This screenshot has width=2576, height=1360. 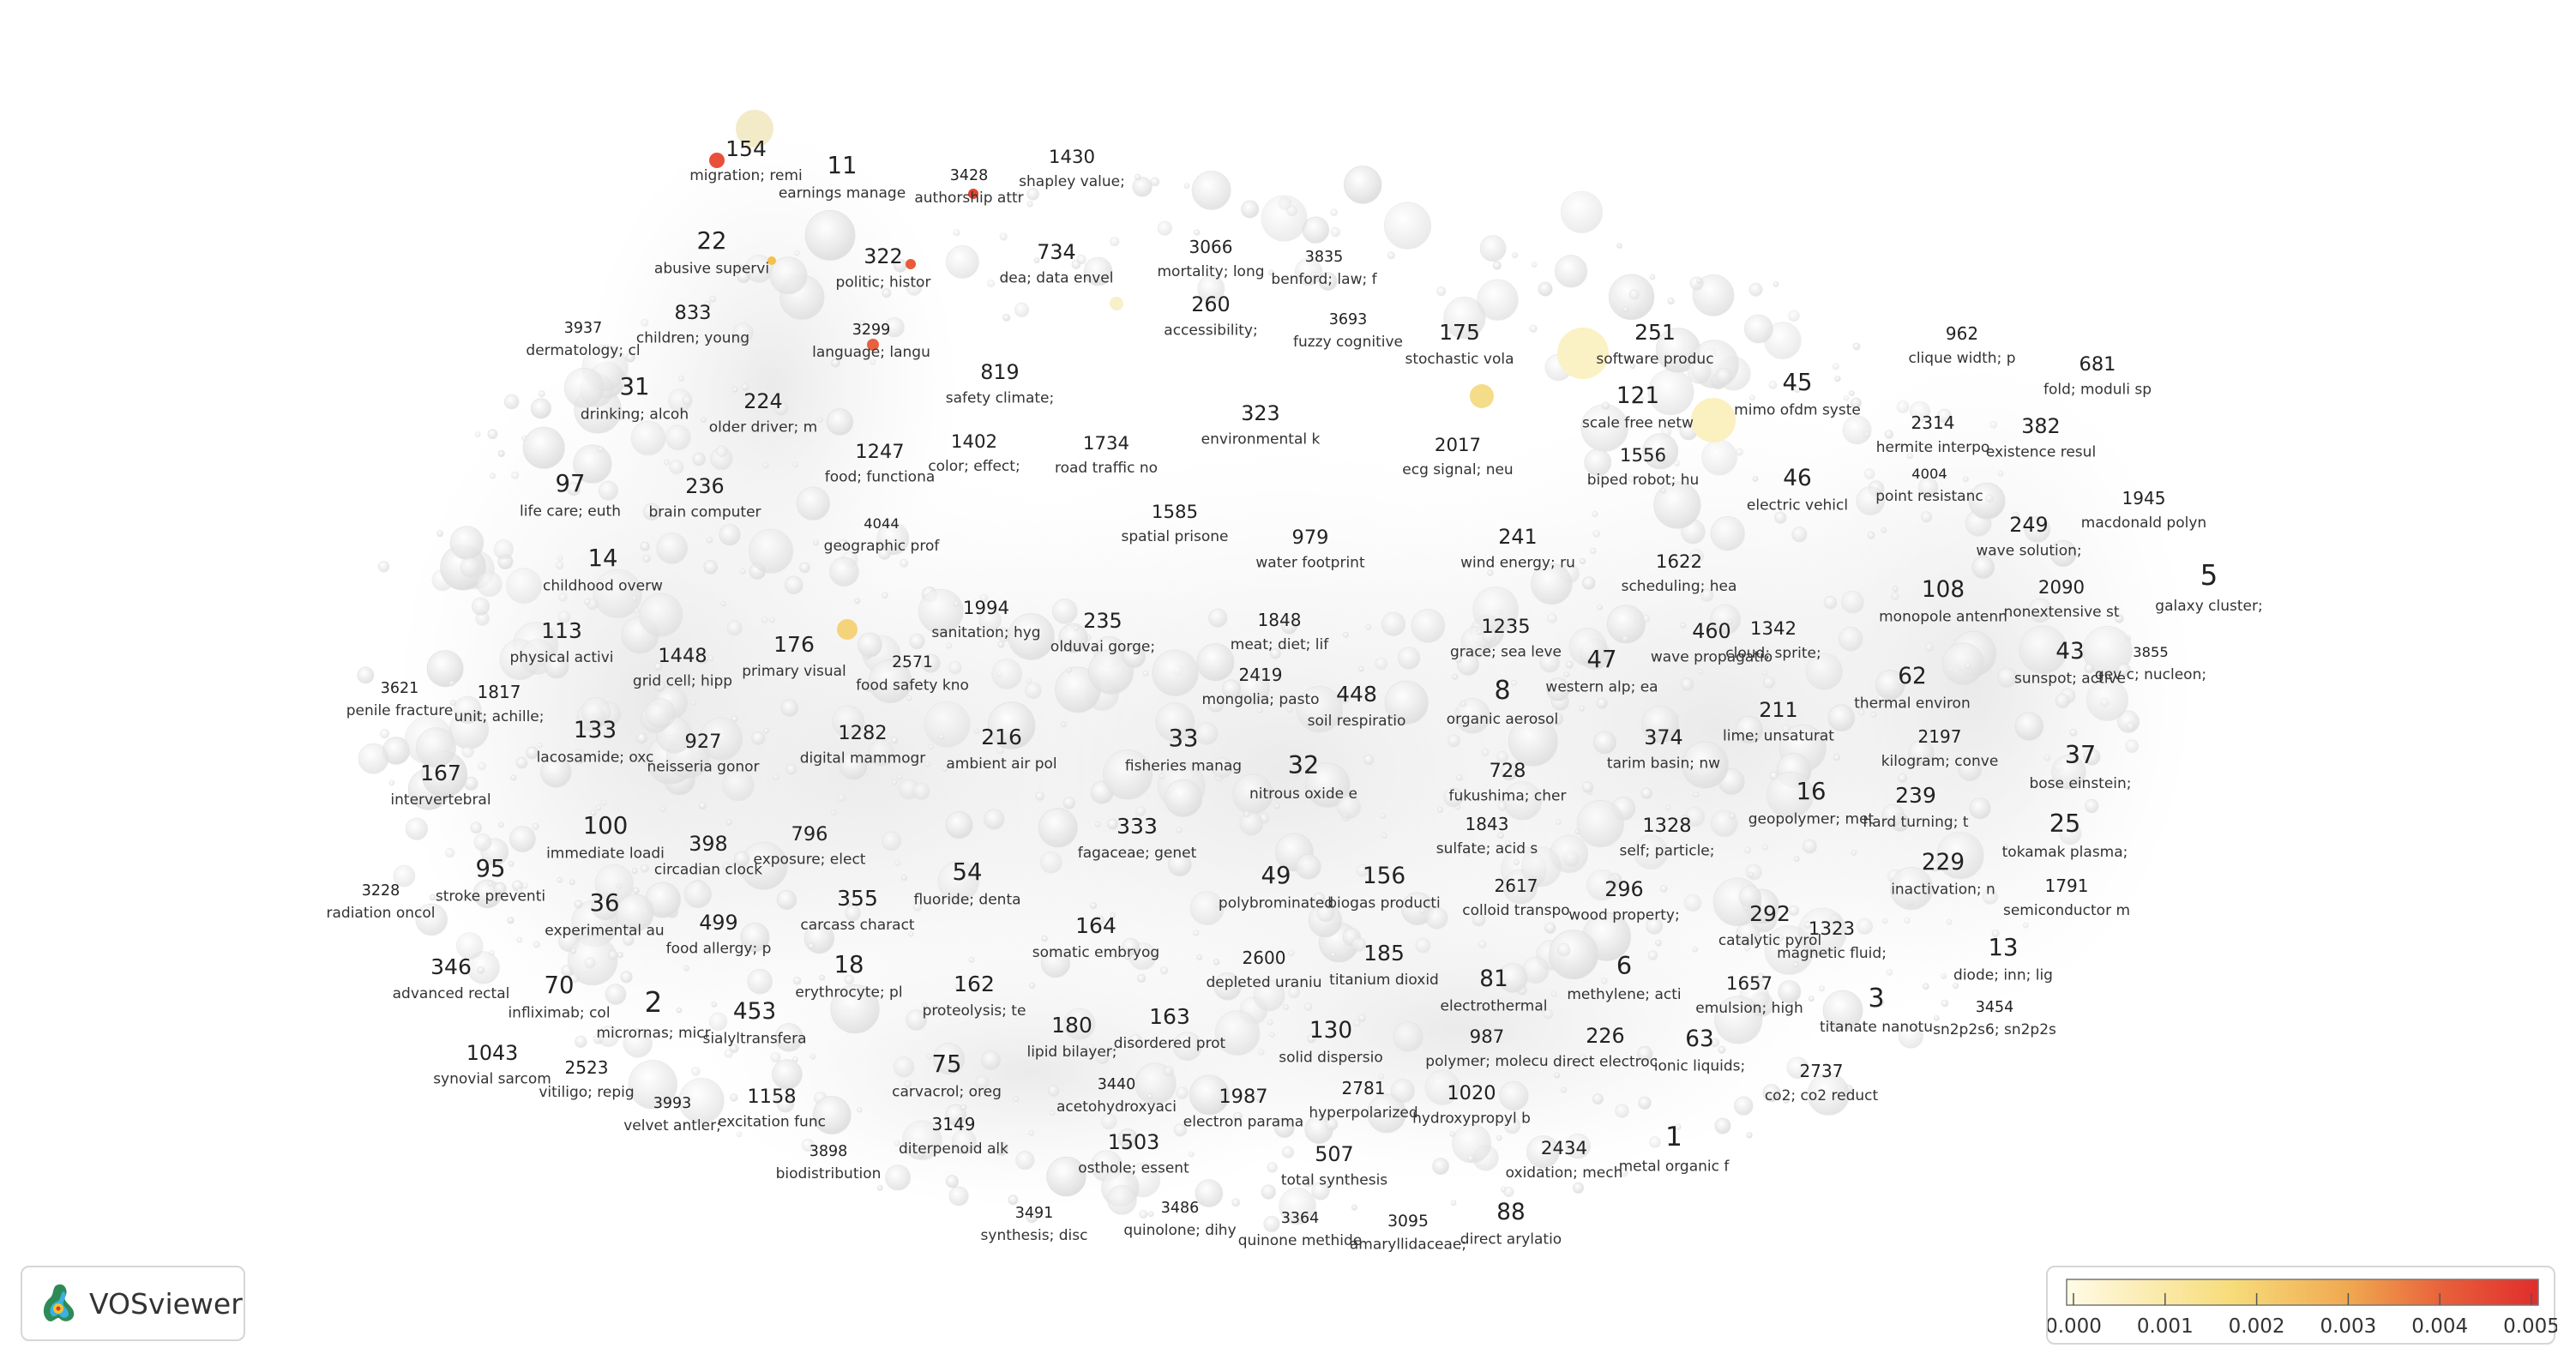 I want to click on cluster-node: 2197 kilogram; conve, so click(x=1940, y=748).